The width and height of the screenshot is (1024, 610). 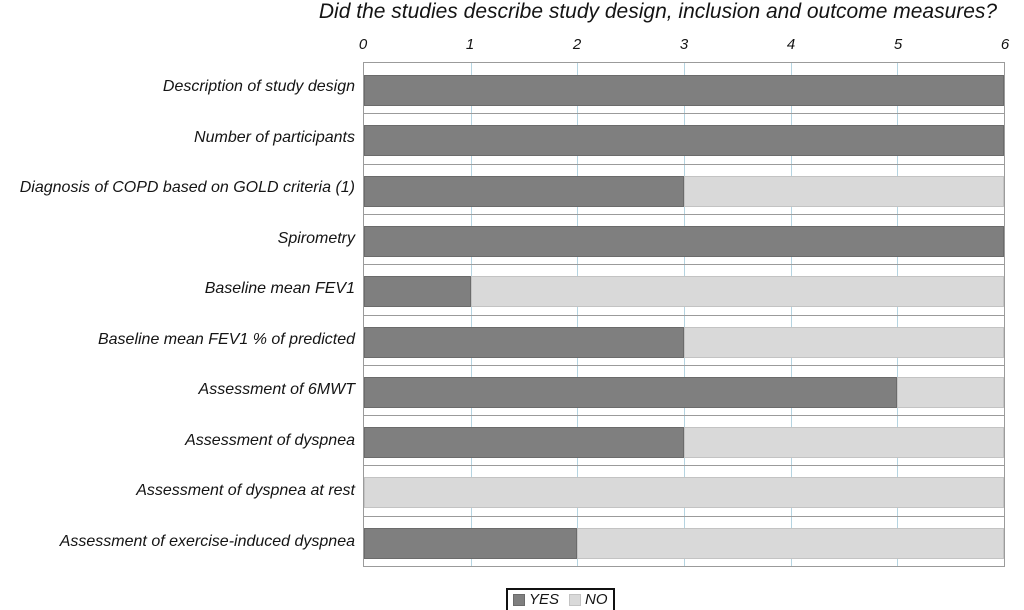 I want to click on y-axis-category-label: Number of participants, so click(x=274, y=137).